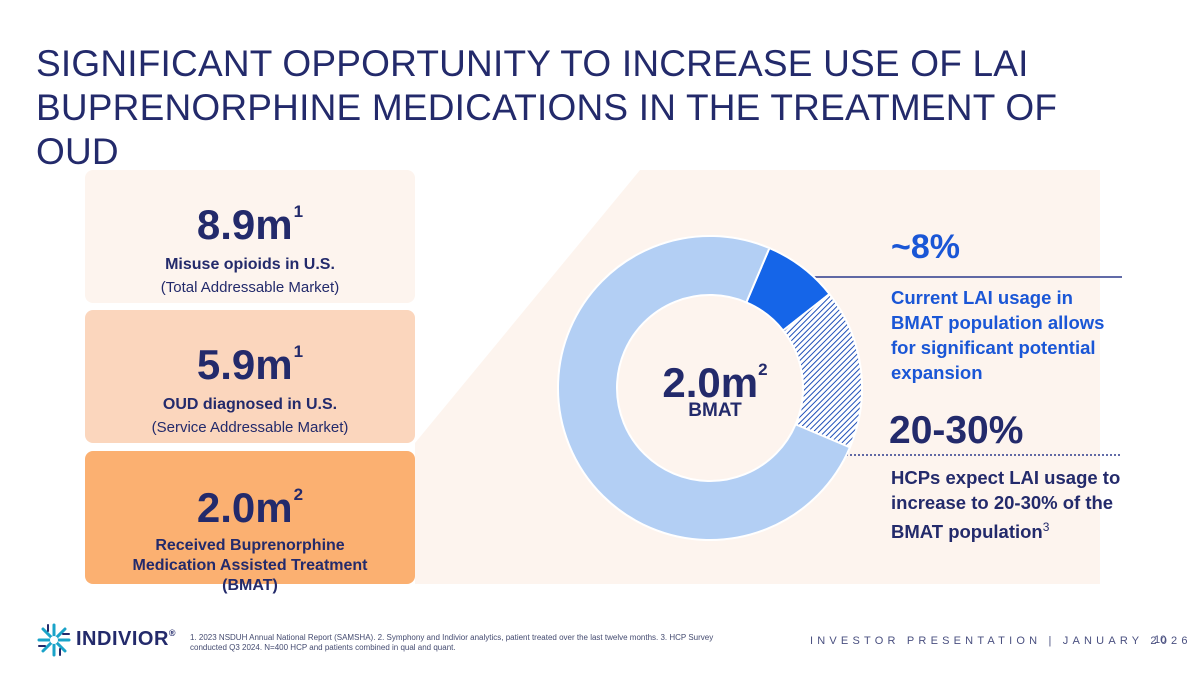 The height and width of the screenshot is (675, 1200). I want to click on indivior-logo: INDIVIOR®, so click(106, 639).